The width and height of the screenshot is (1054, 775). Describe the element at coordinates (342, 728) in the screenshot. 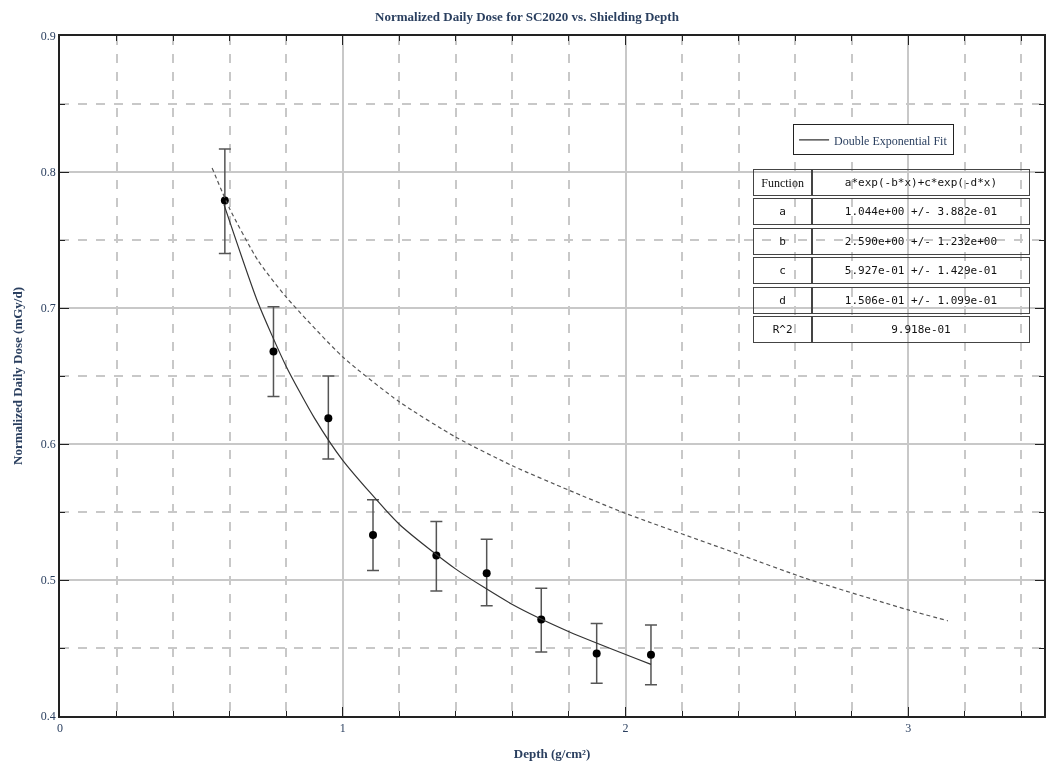

I see `x-tick-label: 1` at that location.